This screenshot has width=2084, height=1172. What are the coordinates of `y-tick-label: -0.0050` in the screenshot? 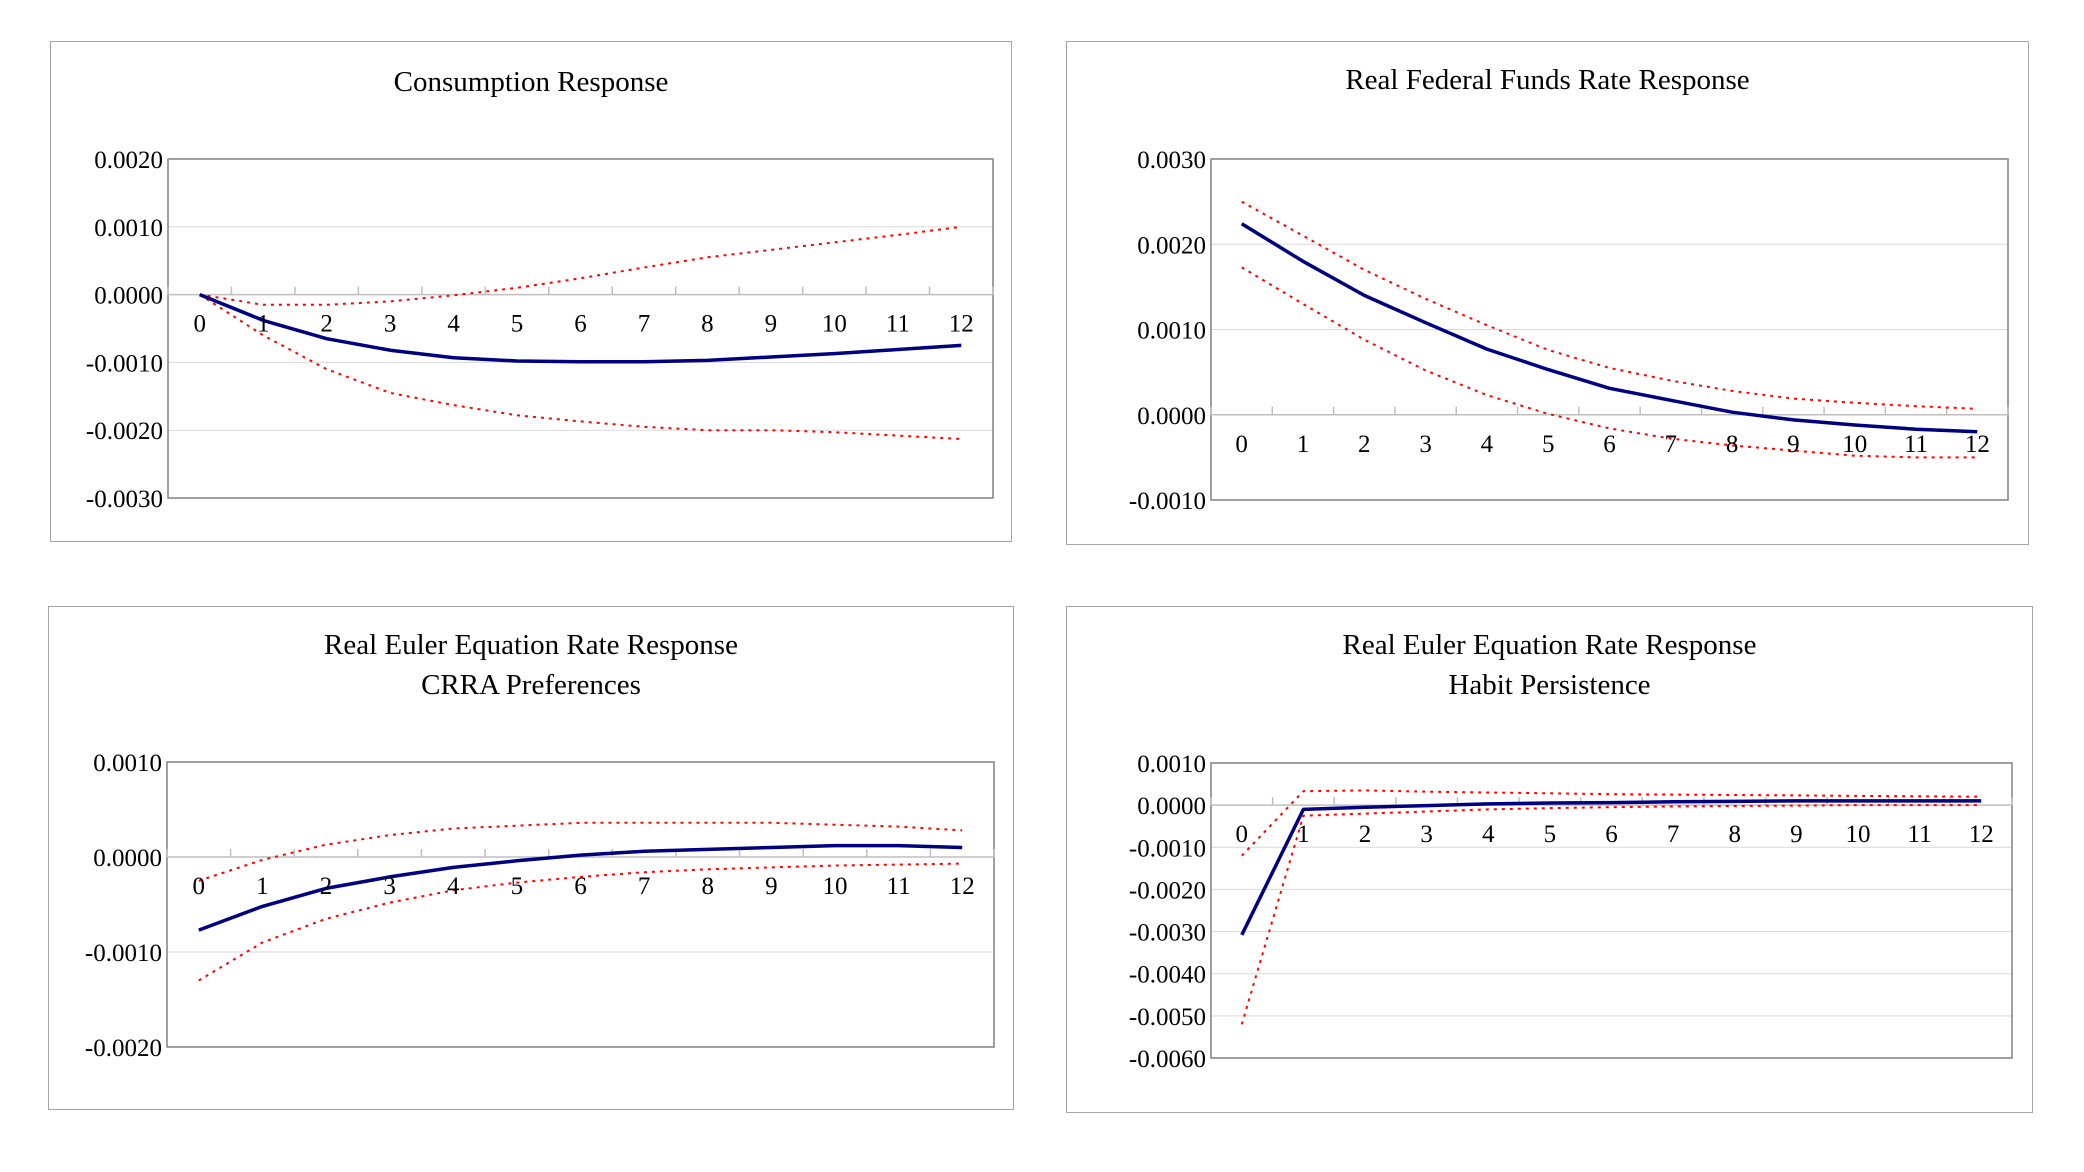 It's located at (1167, 1017).